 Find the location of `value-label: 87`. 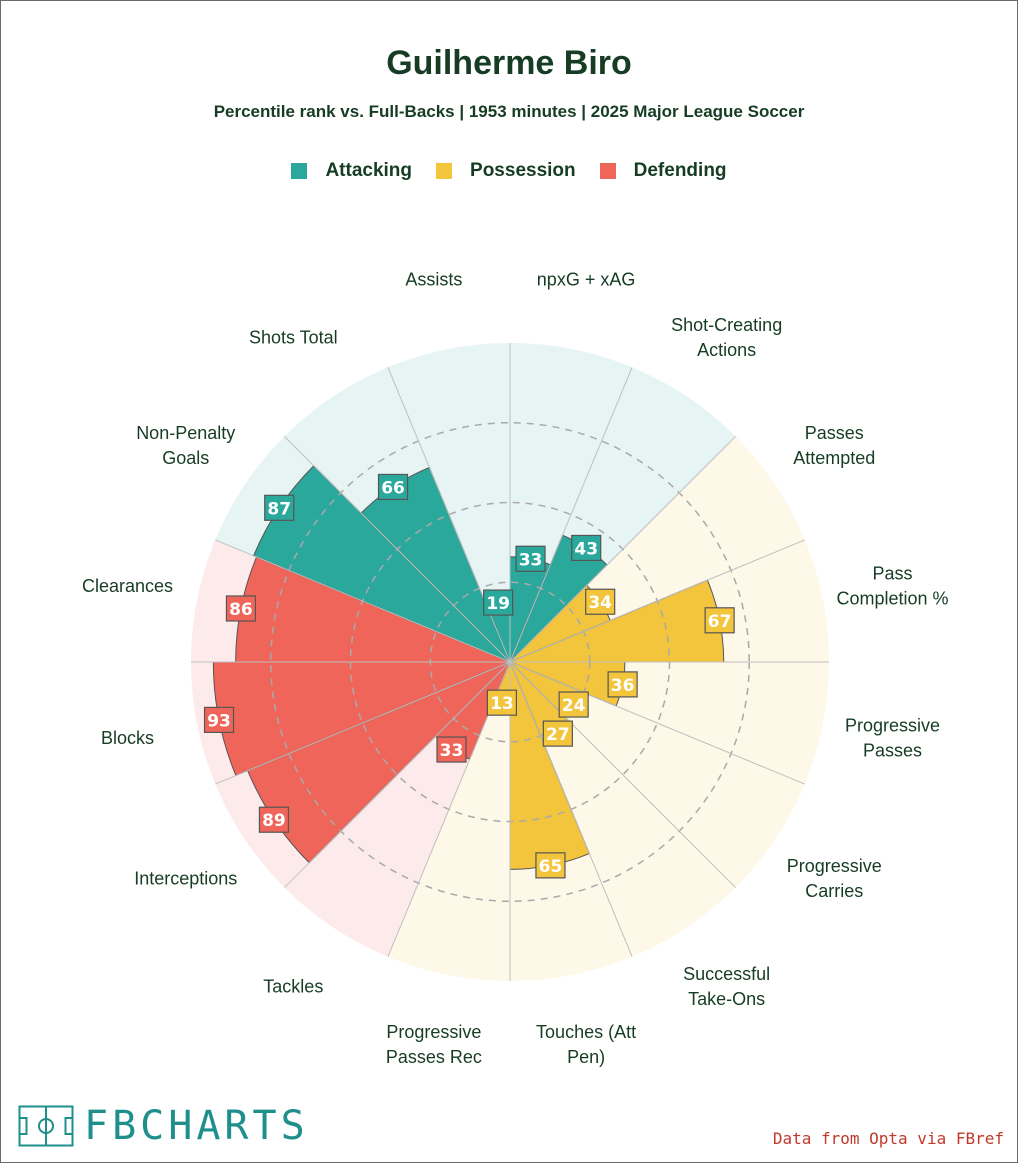

value-label: 87 is located at coordinates (279, 509).